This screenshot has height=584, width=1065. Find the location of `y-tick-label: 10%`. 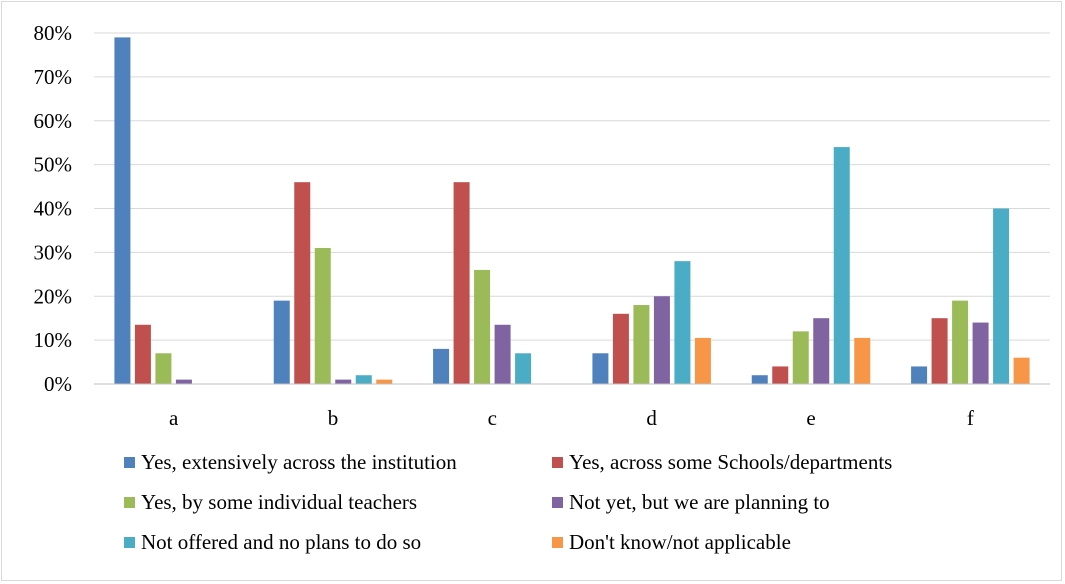

y-tick-label: 10% is located at coordinates (53, 340).